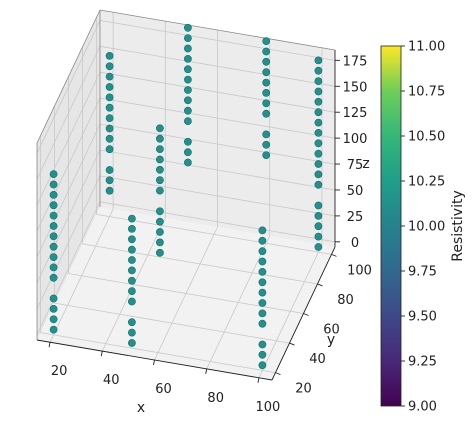  Describe the element at coordinates (111, 380) in the screenshot. I see `x-tick-label: 40` at that location.